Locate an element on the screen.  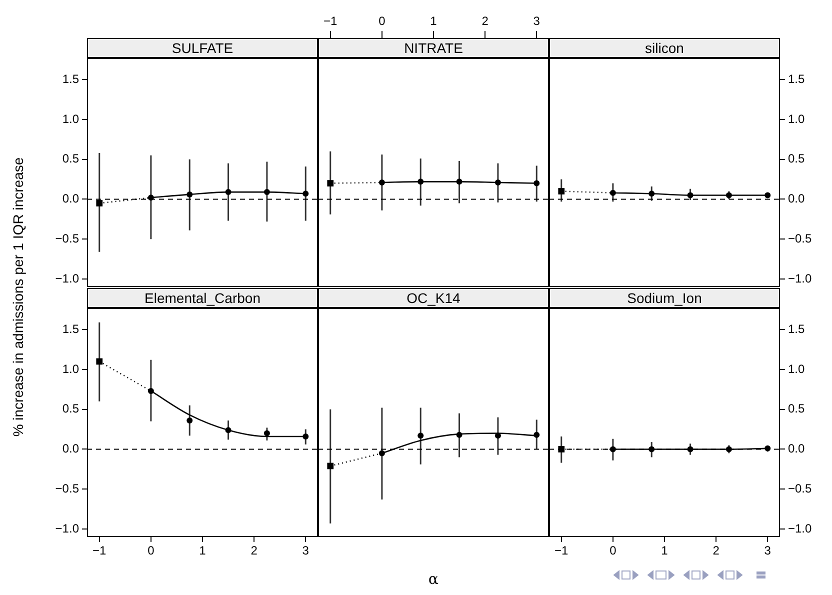
chart-title: NITRATE is located at coordinates (433, 48).